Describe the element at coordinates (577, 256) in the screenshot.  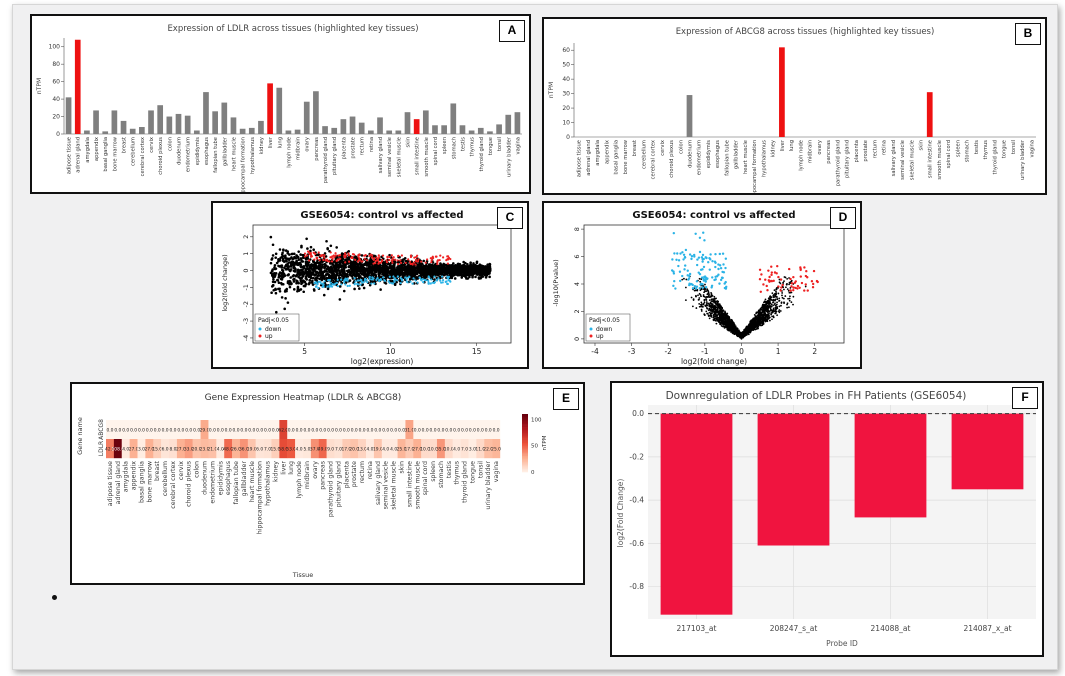
I see `y-tick-label: 6` at that location.